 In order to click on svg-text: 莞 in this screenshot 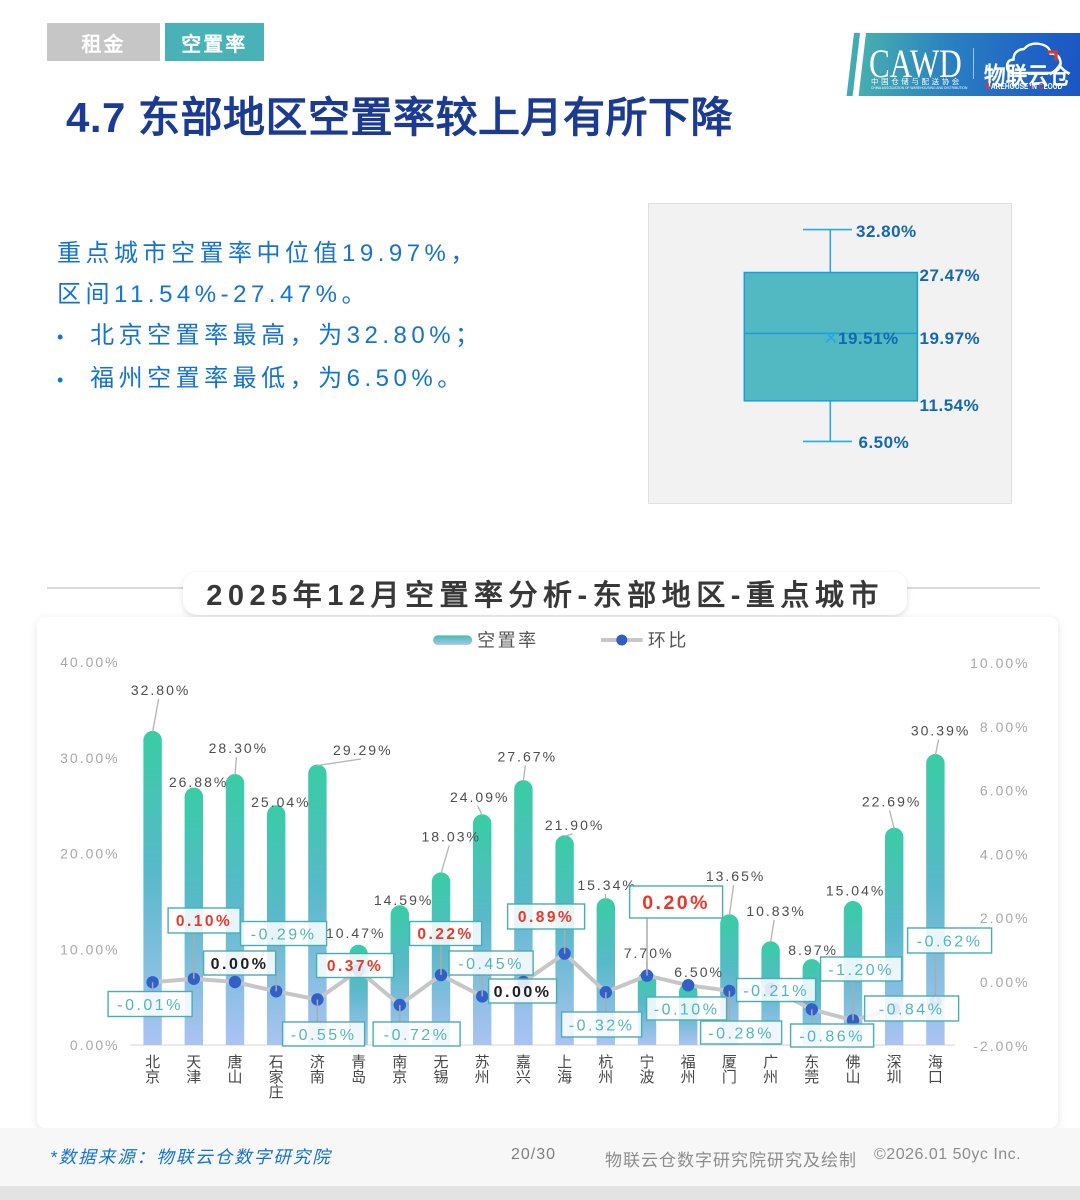, I will do `click(812, 1077)`.